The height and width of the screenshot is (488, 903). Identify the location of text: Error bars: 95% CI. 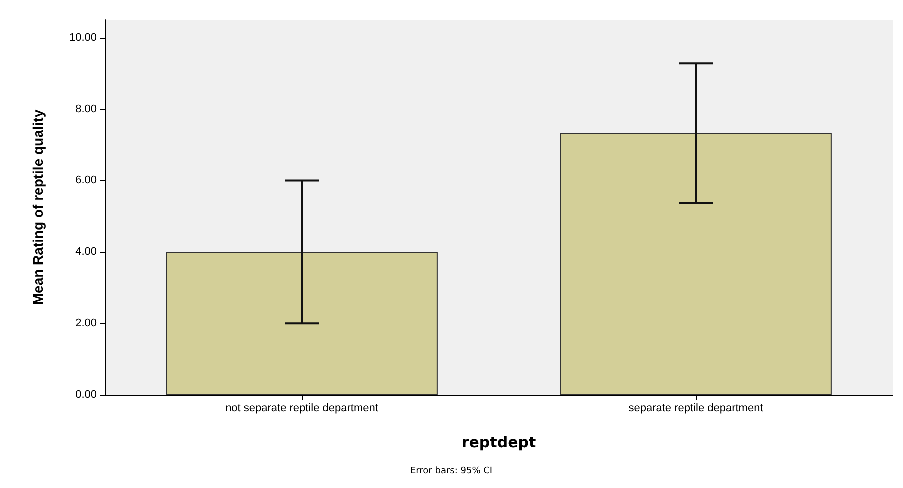
(451, 471).